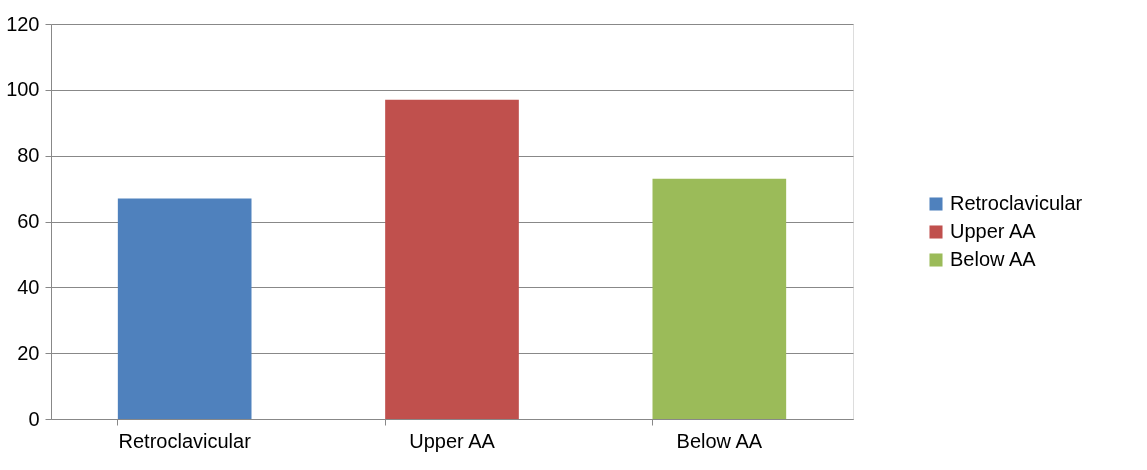 The width and height of the screenshot is (1147, 470). What do you see at coordinates (28, 352) in the screenshot?
I see `y-tick-label: 20` at bounding box center [28, 352].